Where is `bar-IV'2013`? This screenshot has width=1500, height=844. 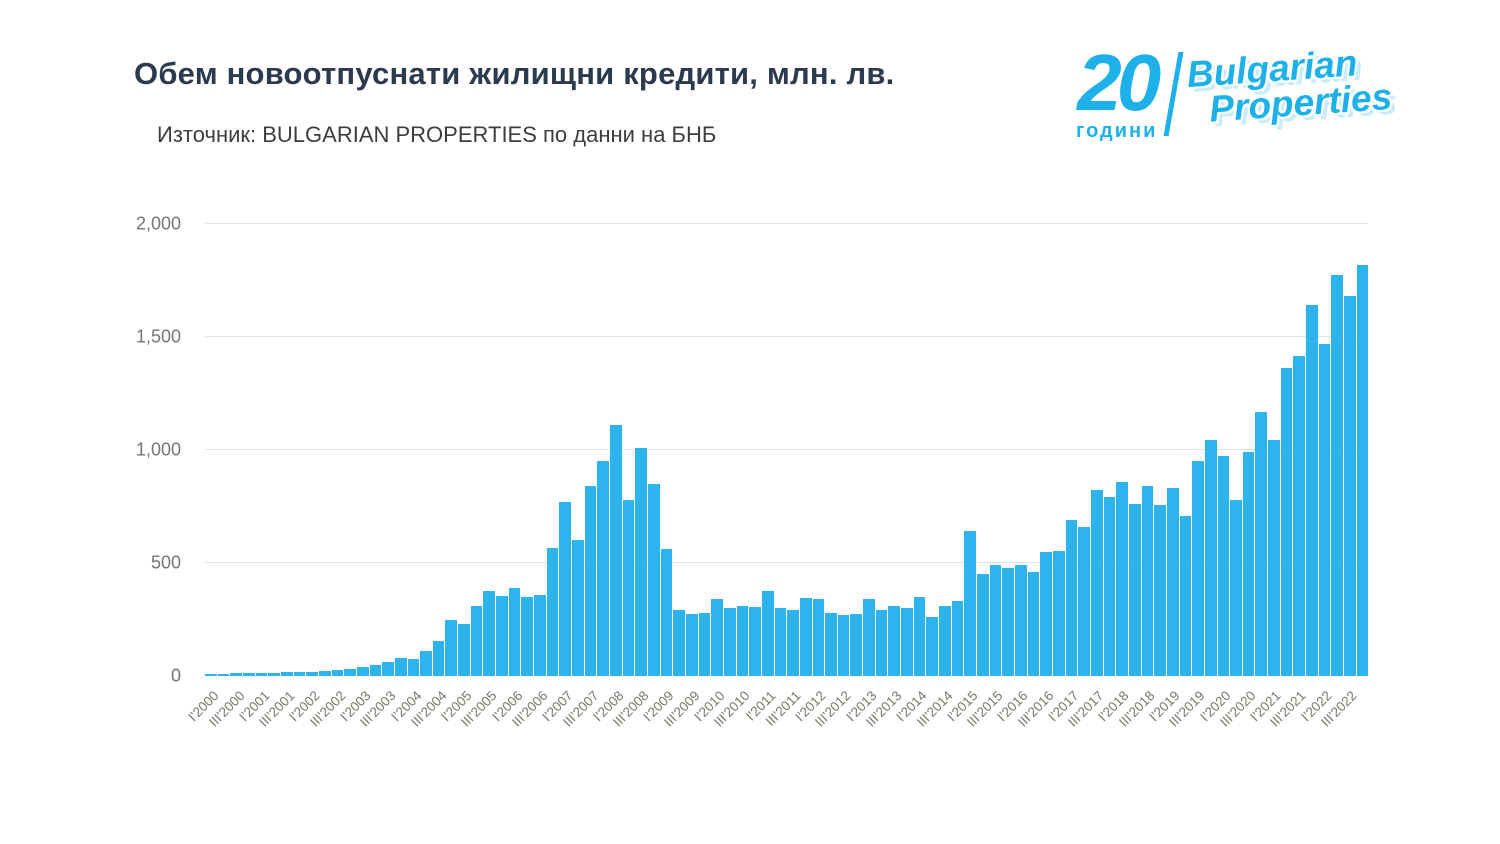 bar-IV'2013 is located at coordinates (907, 642).